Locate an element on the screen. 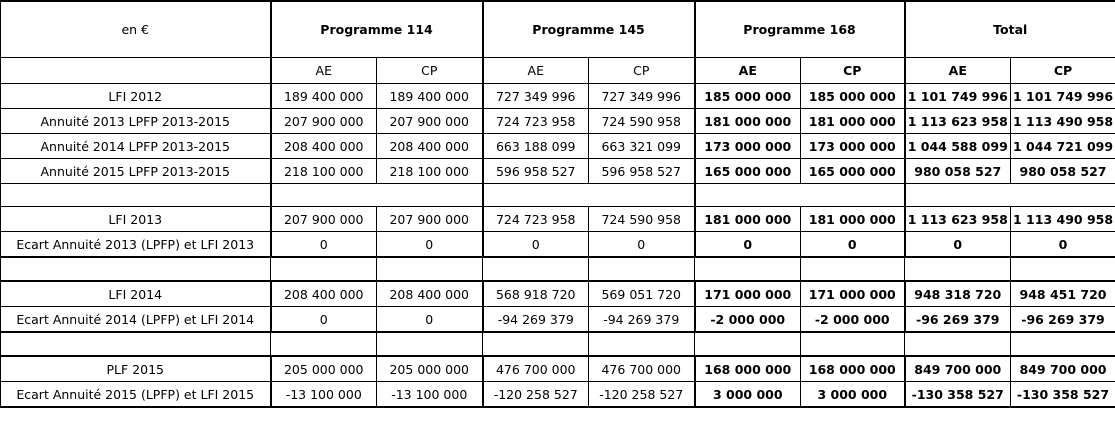 The image size is (1115, 440). row-label: PLF 2015 is located at coordinates (135, 368).